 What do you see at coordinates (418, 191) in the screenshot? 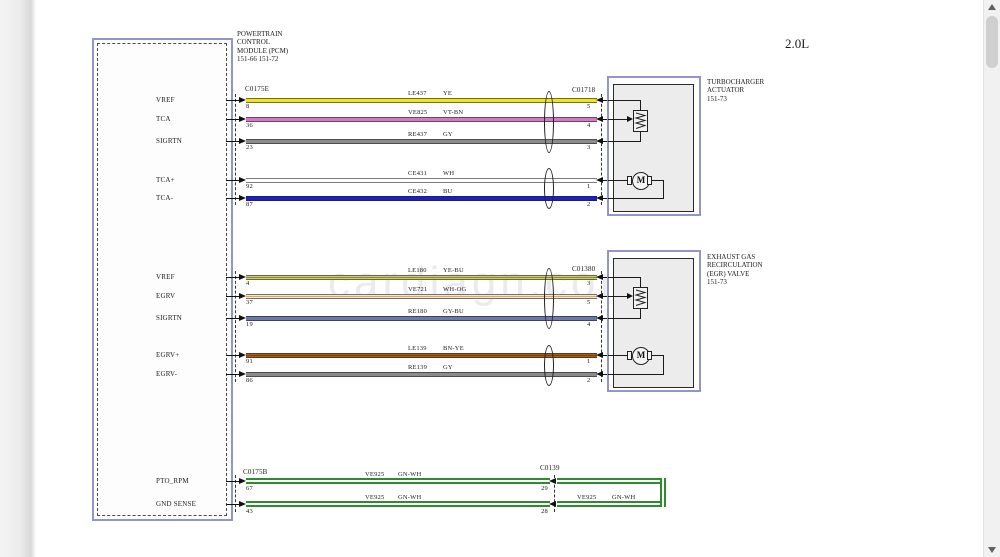
I see `wire-circuit-label: CE432` at bounding box center [418, 191].